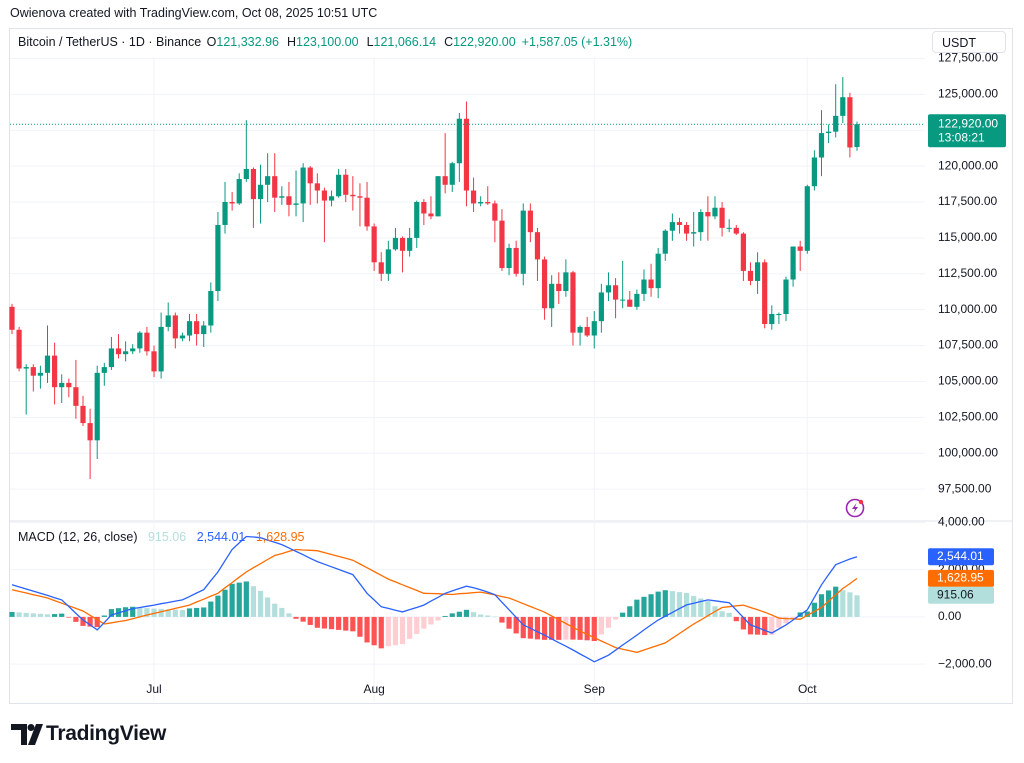  I want to click on change: +1,587.05 (+1.31%), so click(577, 42).